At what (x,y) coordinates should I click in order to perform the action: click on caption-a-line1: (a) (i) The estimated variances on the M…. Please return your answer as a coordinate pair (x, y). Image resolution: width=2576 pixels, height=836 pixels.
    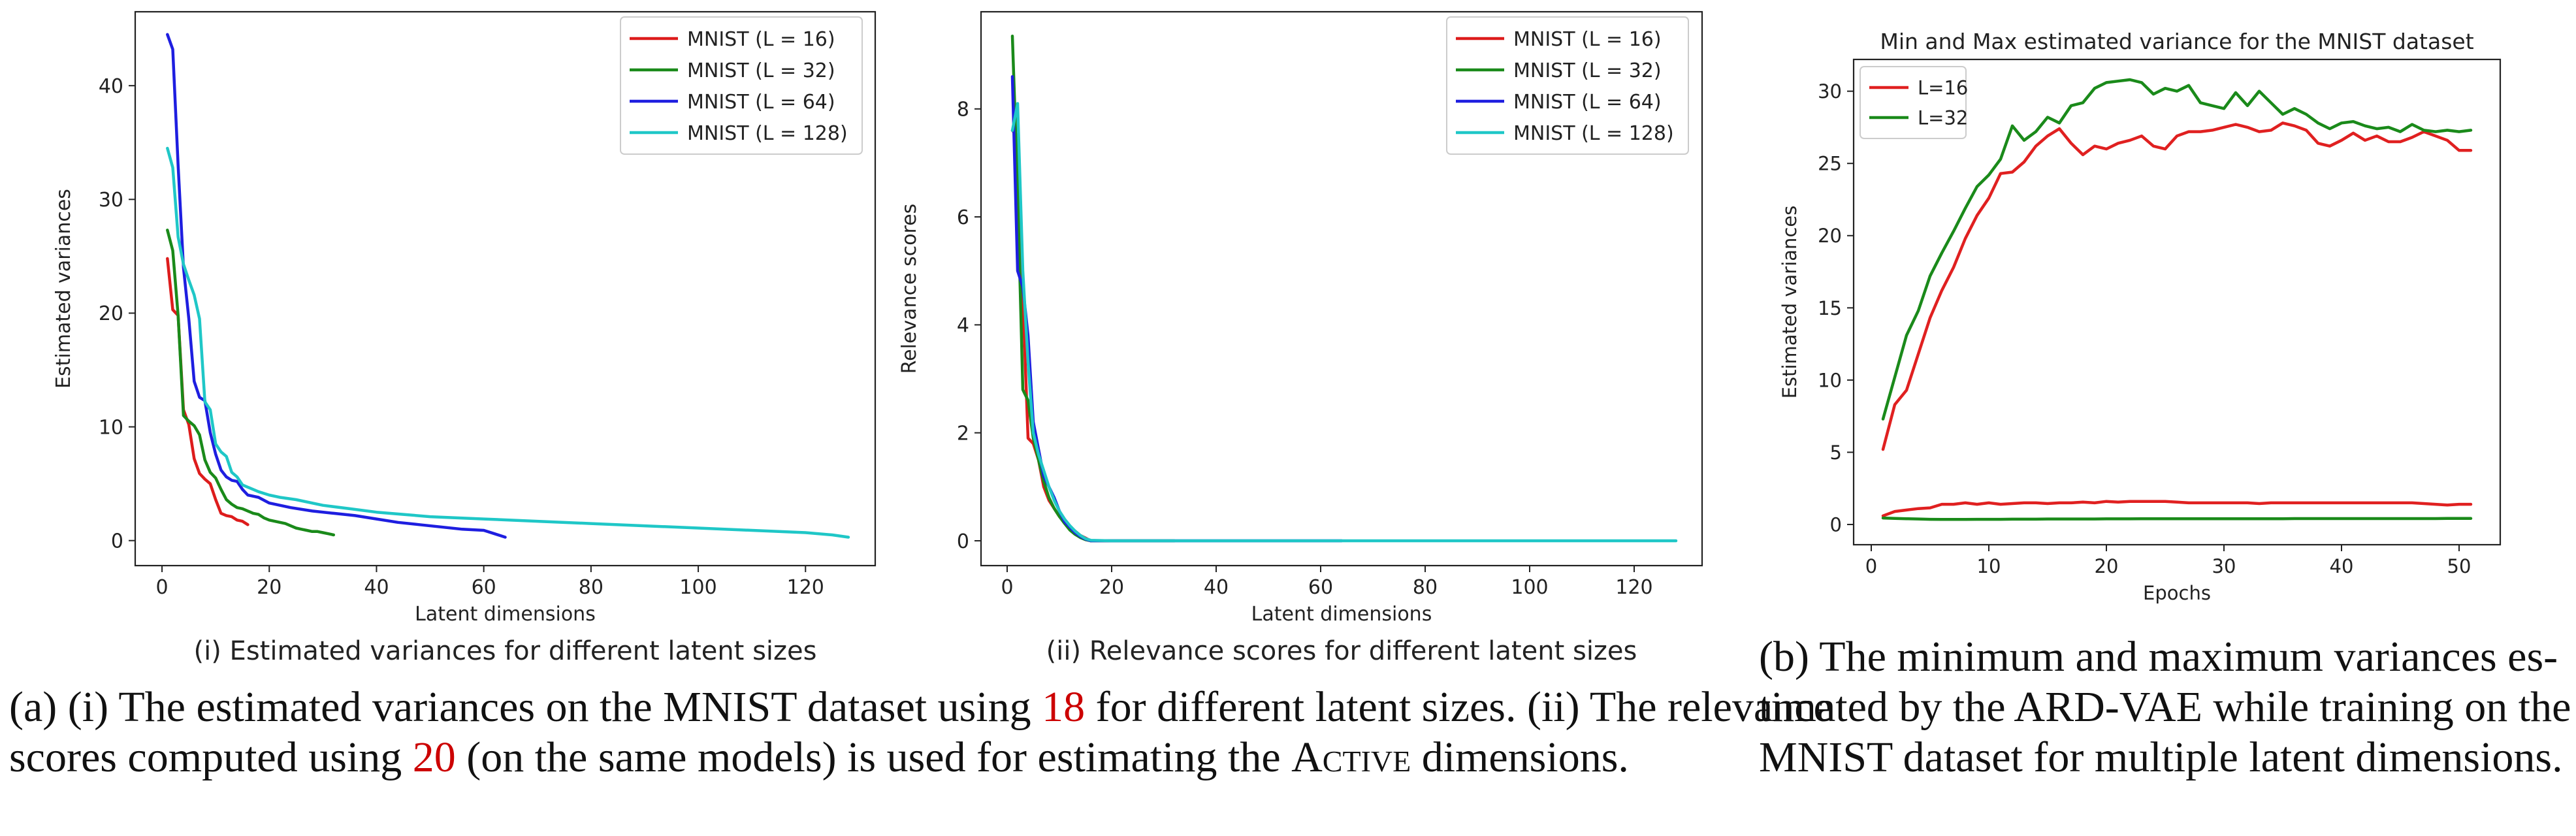
    Looking at the image, I should click on (921, 707).